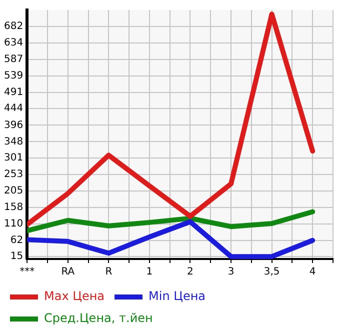 Image resolution: width=345 pixels, height=335 pixels. Describe the element at coordinates (14, 59) in the screenshot. I see `y-tick-label: 587` at that location.